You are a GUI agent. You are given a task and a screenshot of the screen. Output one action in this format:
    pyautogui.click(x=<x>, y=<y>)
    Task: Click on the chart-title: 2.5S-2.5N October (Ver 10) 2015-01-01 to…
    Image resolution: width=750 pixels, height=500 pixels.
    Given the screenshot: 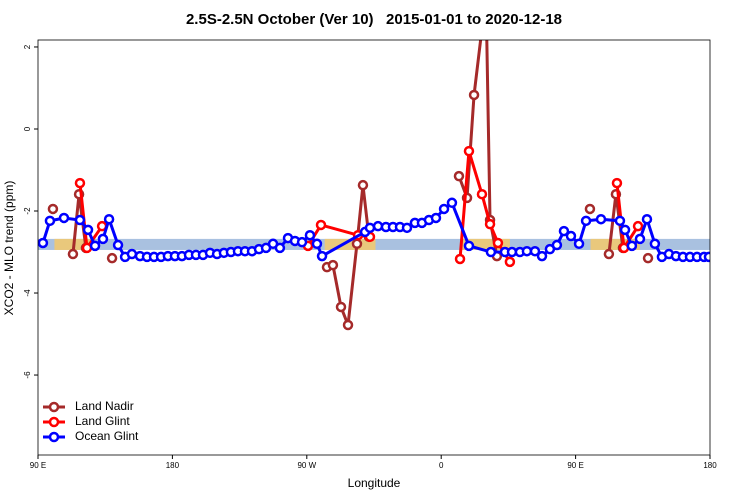 What is the action you would take?
    pyautogui.click(x=374, y=19)
    